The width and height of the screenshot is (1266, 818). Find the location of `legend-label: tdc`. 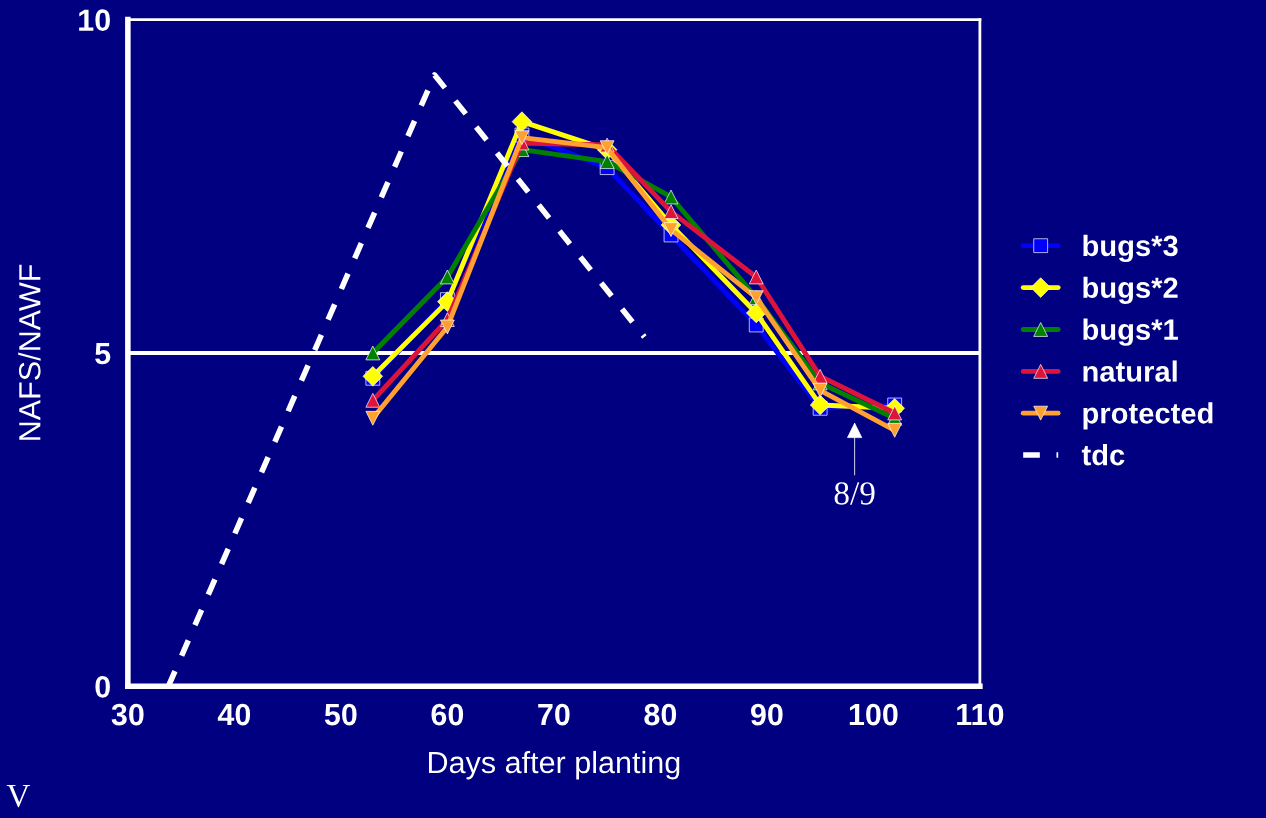

legend-label: tdc is located at coordinates (1103, 454).